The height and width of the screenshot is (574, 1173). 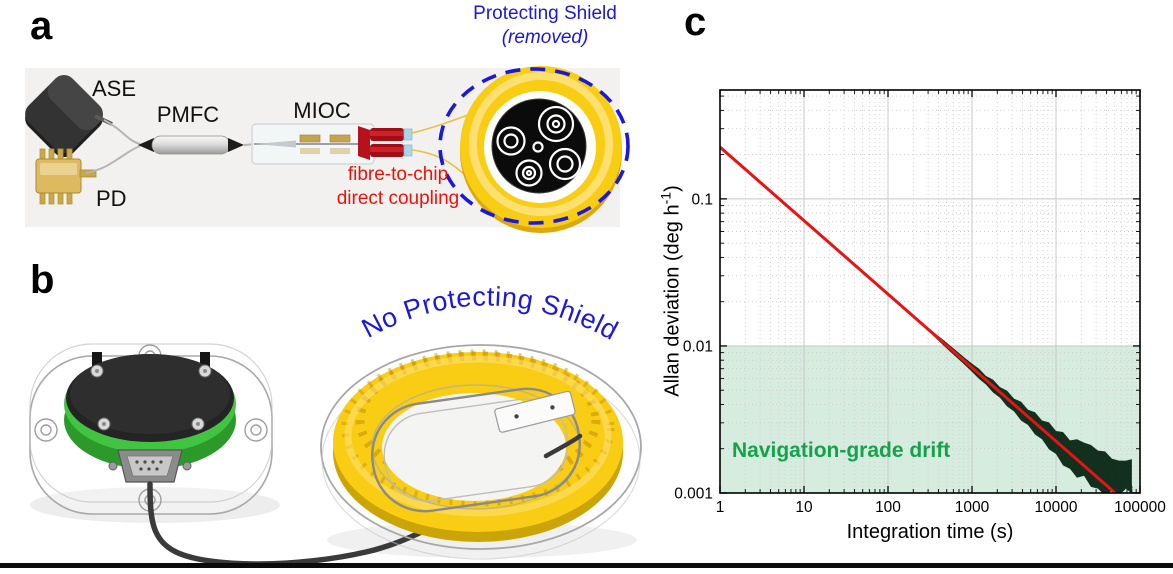 What do you see at coordinates (364, 143) in the screenshot?
I see `chip-end-face` at bounding box center [364, 143].